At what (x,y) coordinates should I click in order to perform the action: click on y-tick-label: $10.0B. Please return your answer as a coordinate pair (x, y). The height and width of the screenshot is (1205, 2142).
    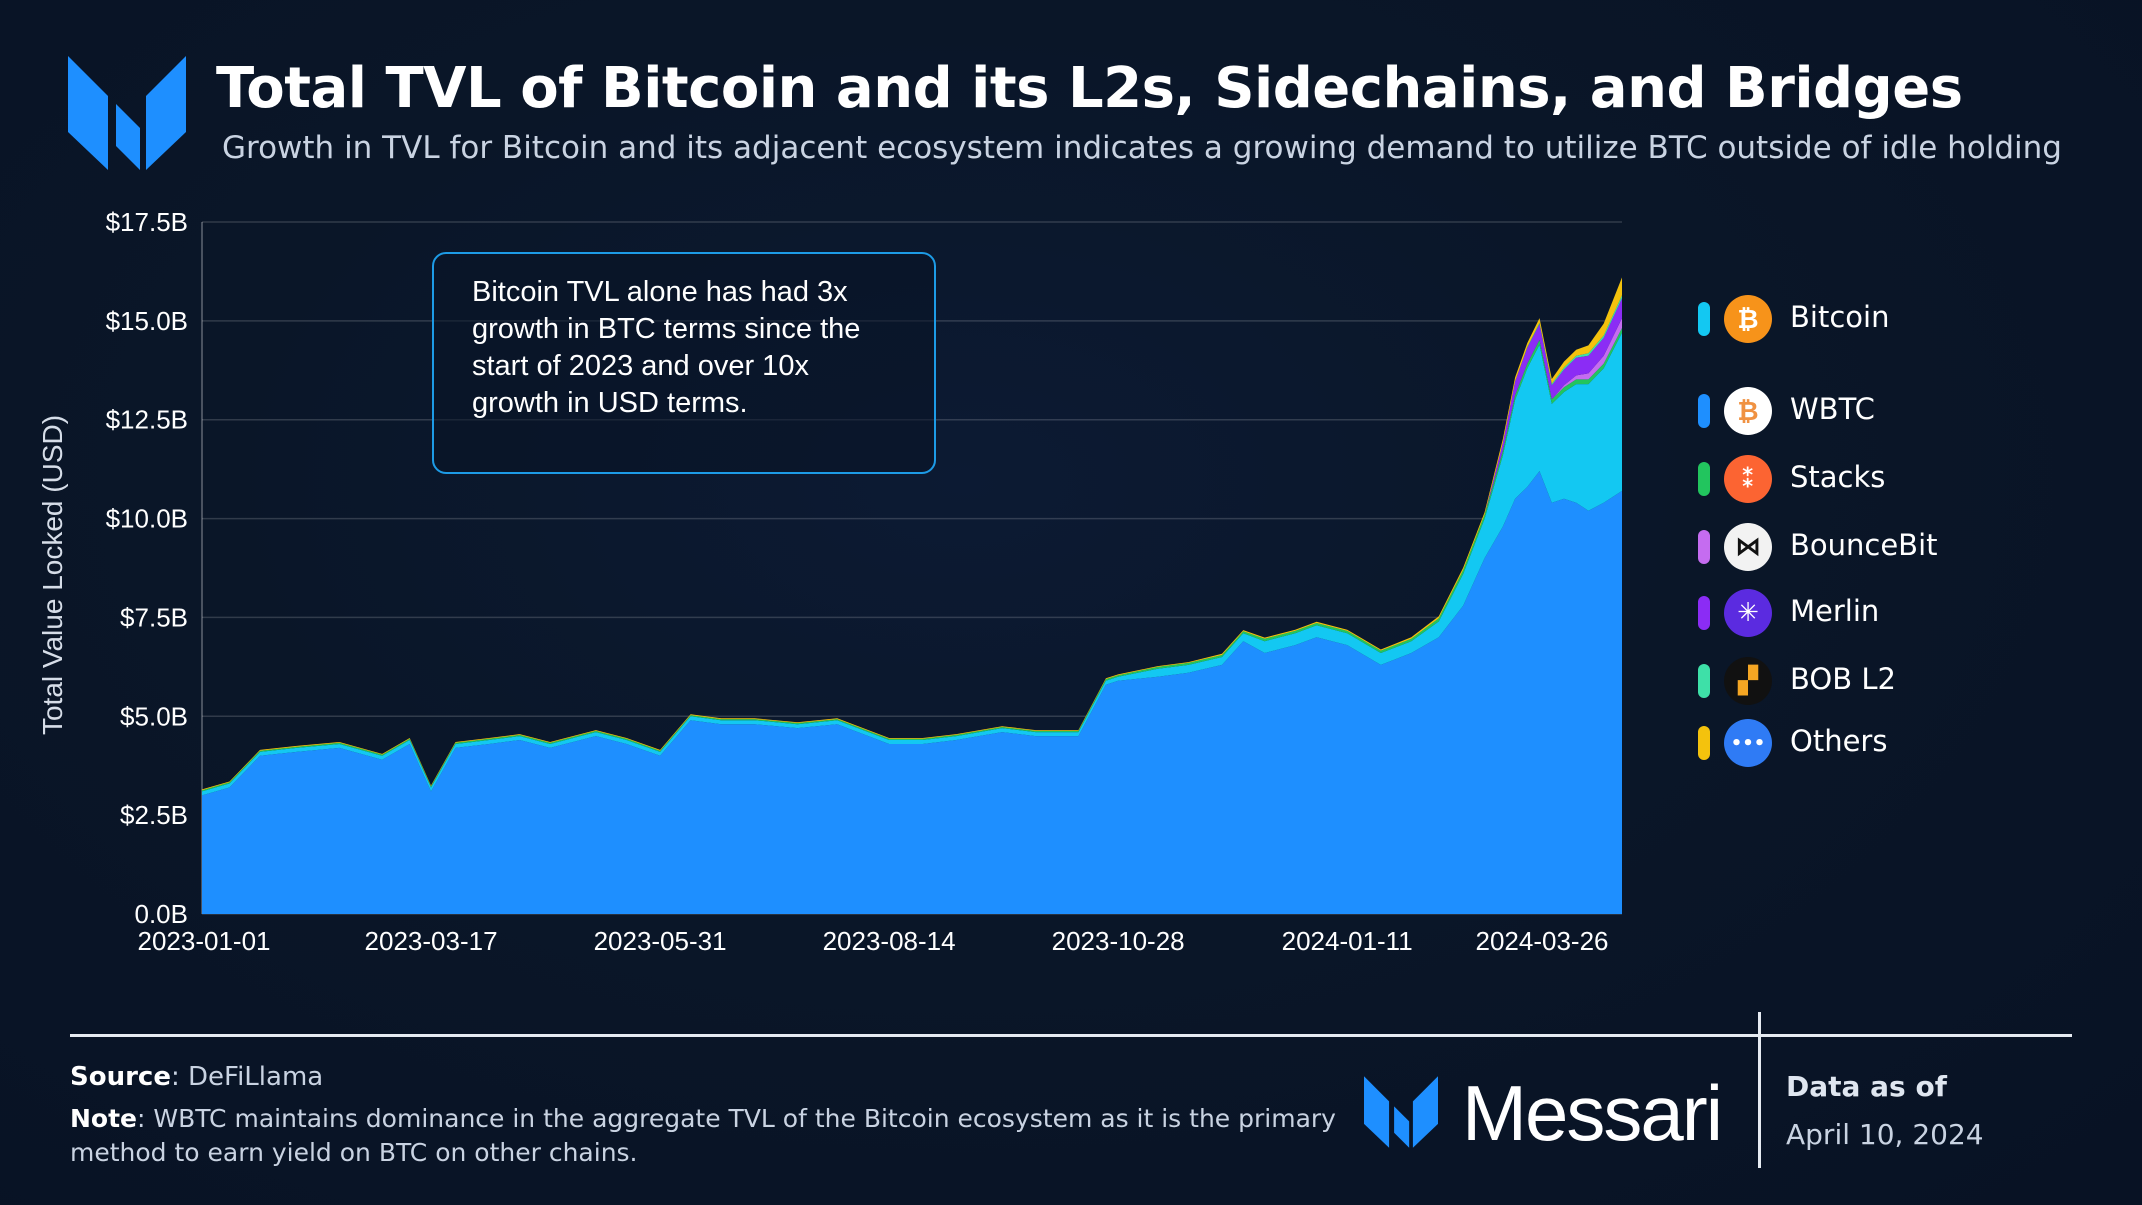
    Looking at the image, I should click on (147, 519).